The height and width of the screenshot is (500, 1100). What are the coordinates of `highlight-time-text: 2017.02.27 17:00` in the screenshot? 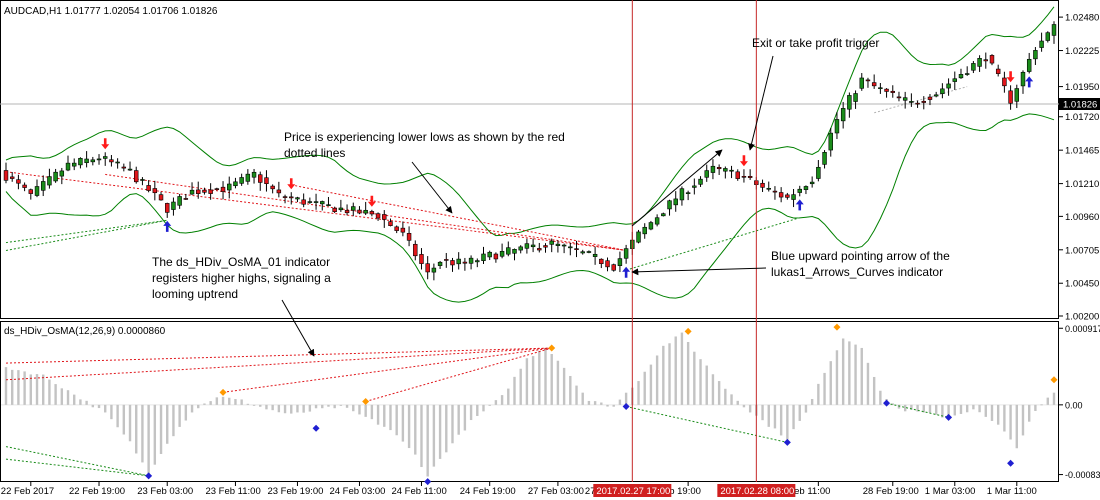 It's located at (633, 491).